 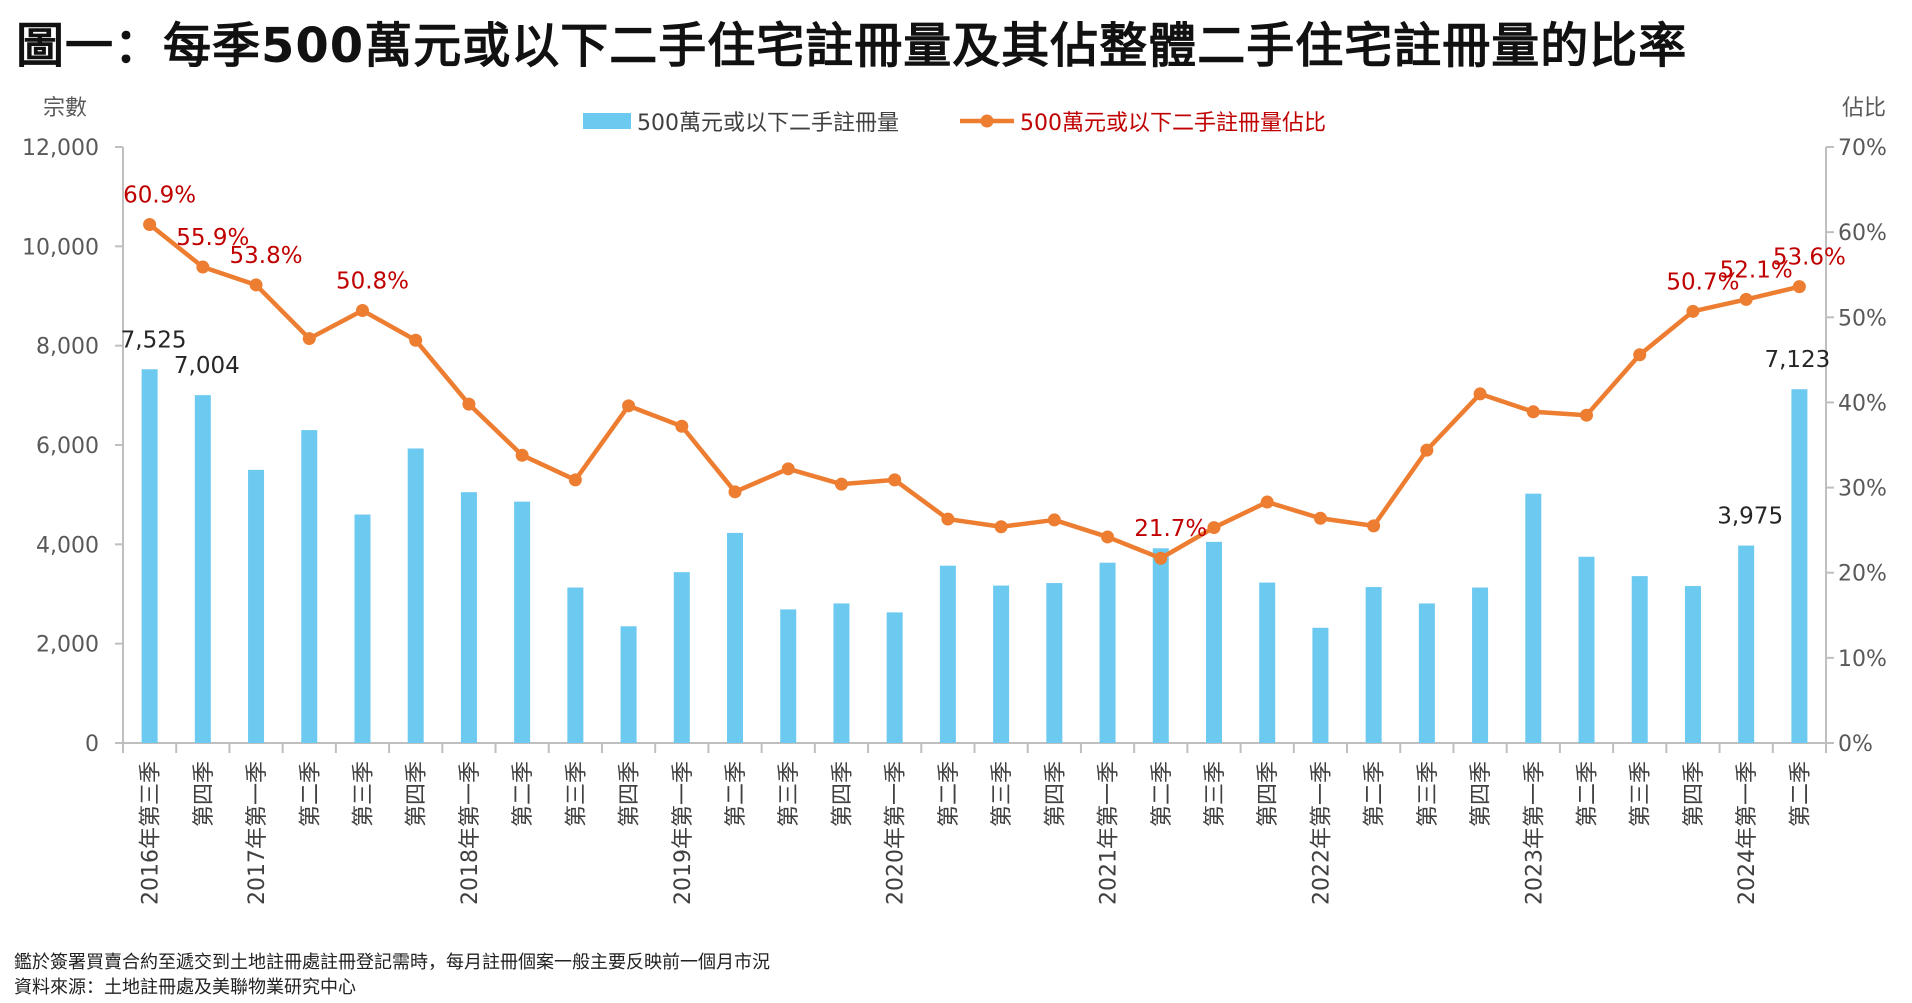 What do you see at coordinates (1809, 258) in the screenshot?
I see `ratio-data-label: 53.6%` at bounding box center [1809, 258].